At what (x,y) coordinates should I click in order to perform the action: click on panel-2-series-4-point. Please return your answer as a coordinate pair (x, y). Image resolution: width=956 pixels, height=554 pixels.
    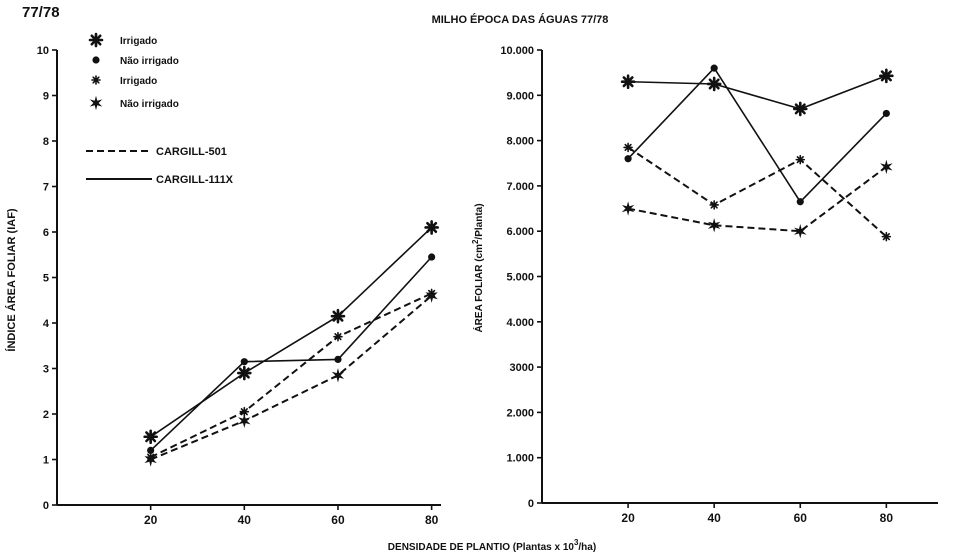
    Looking at the image, I should click on (886, 167).